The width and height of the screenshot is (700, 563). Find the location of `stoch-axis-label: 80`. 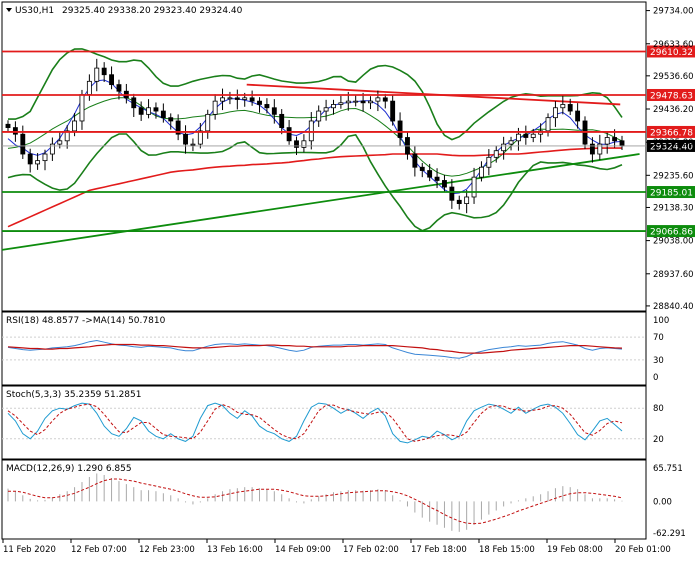

stoch-axis-label: 80 is located at coordinates (658, 409).